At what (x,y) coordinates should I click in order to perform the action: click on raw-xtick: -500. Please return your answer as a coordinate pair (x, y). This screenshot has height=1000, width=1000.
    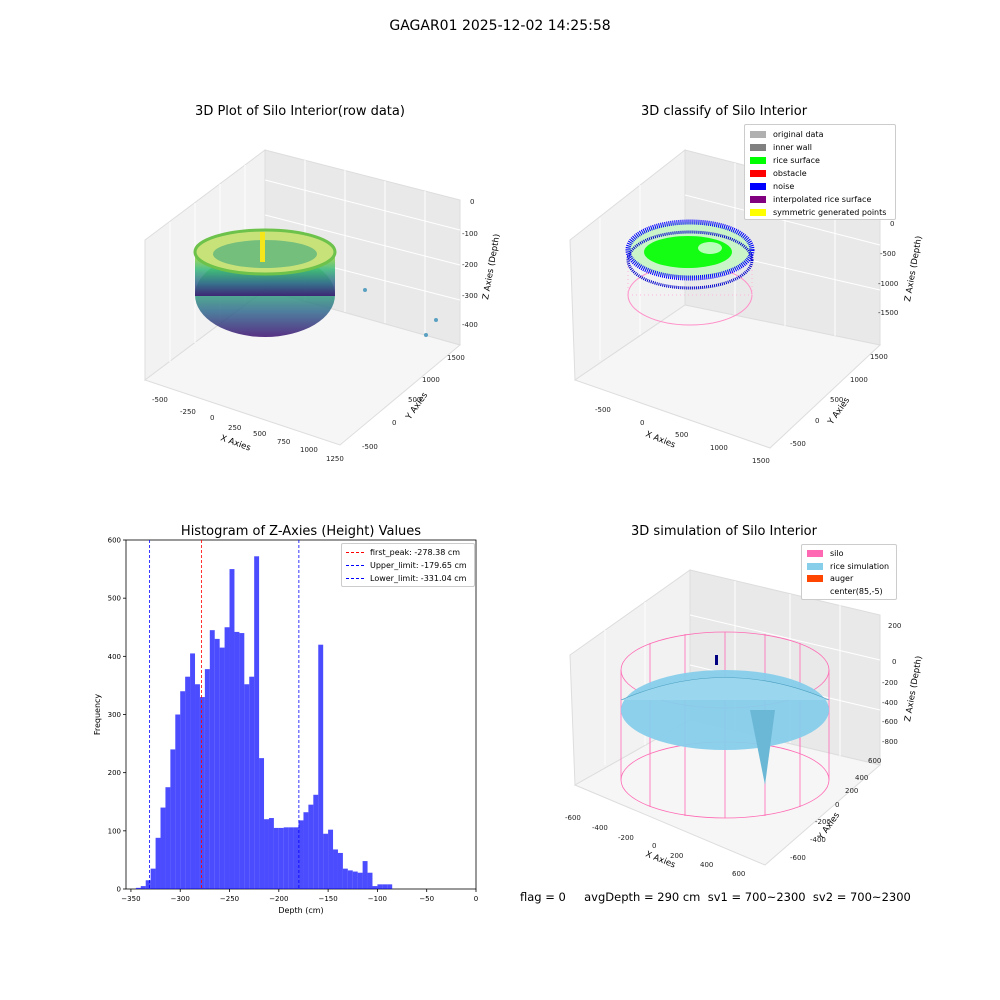
    Looking at the image, I should click on (160, 400).